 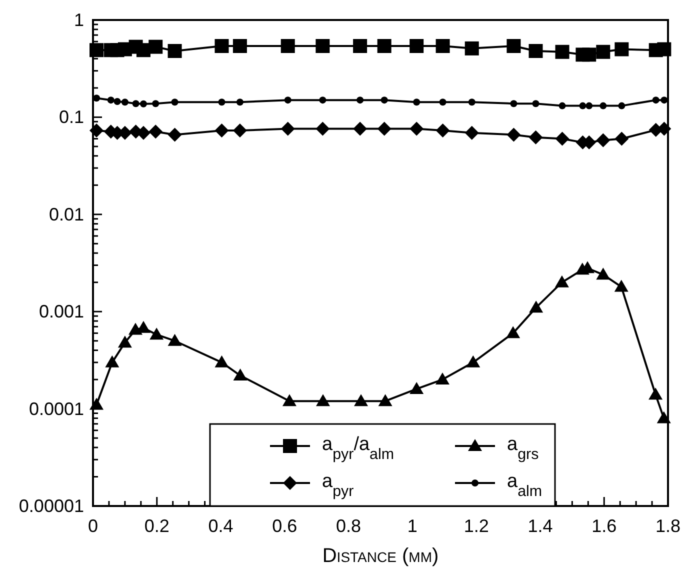 What do you see at coordinates (51, 506) in the screenshot?
I see `y-tick-label: 0.00001` at bounding box center [51, 506].